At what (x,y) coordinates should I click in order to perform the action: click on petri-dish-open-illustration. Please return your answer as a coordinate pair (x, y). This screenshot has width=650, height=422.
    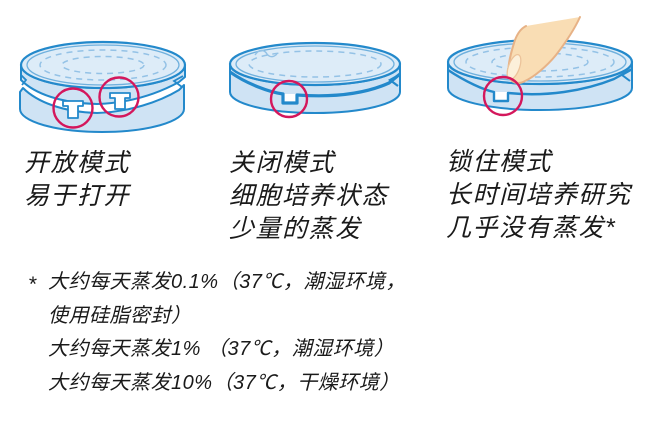
    Looking at the image, I should click on (103, 86).